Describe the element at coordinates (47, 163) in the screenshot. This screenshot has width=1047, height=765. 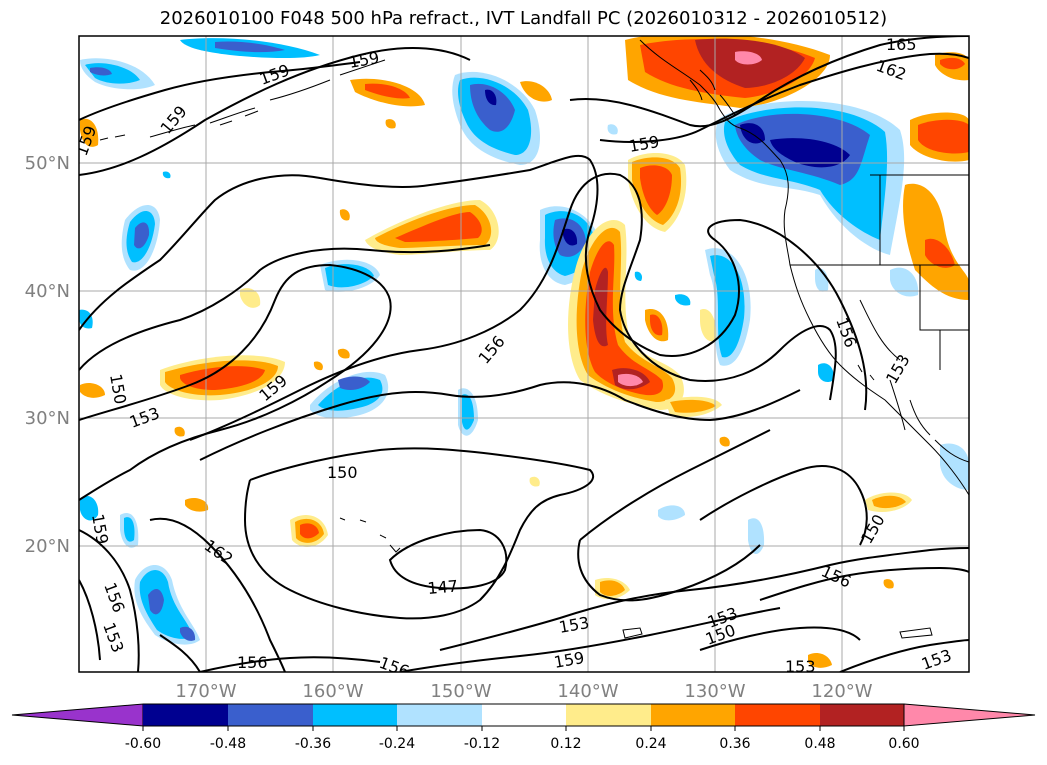
I see `lat-label: 50°N` at that location.